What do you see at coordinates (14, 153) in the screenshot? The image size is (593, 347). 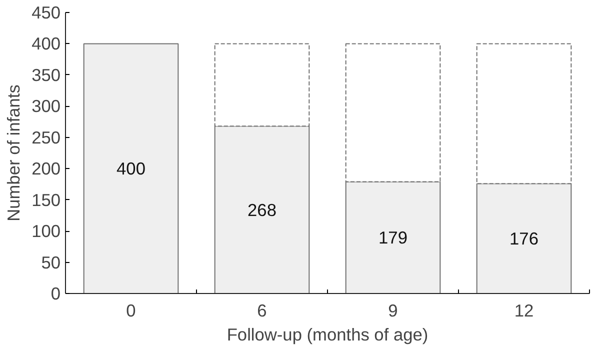 I see `y-axis-title: Number of infants` at bounding box center [14, 153].